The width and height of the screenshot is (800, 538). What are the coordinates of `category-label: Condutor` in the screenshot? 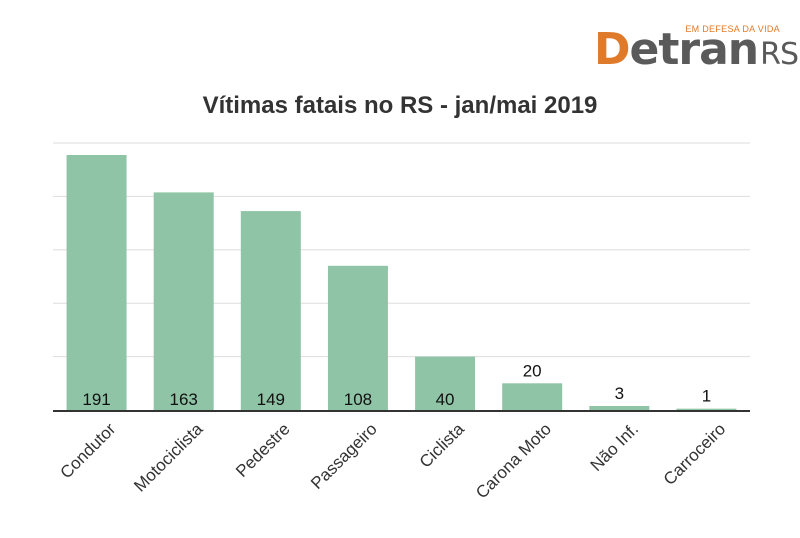 It's located at (88, 450).